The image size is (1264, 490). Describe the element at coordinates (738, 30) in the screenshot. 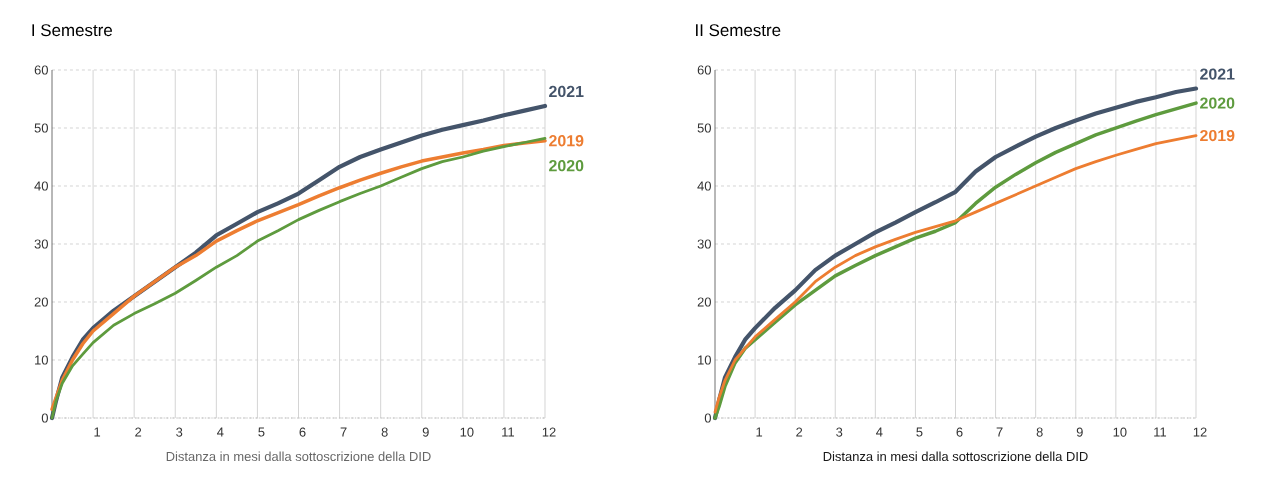

I see `chart-title: II Semestre` at that location.